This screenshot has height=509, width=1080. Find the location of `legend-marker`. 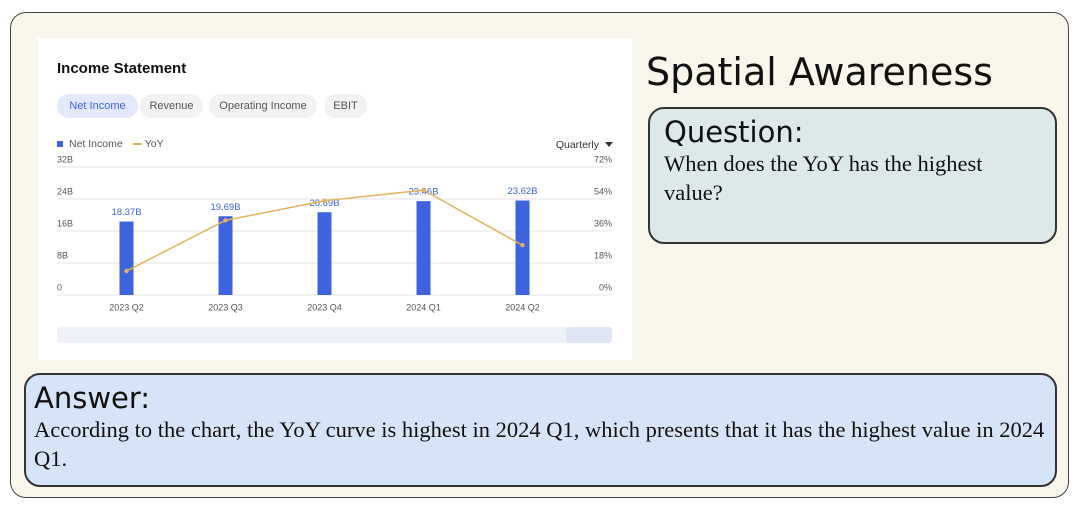

legend-marker is located at coordinates (60, 144).